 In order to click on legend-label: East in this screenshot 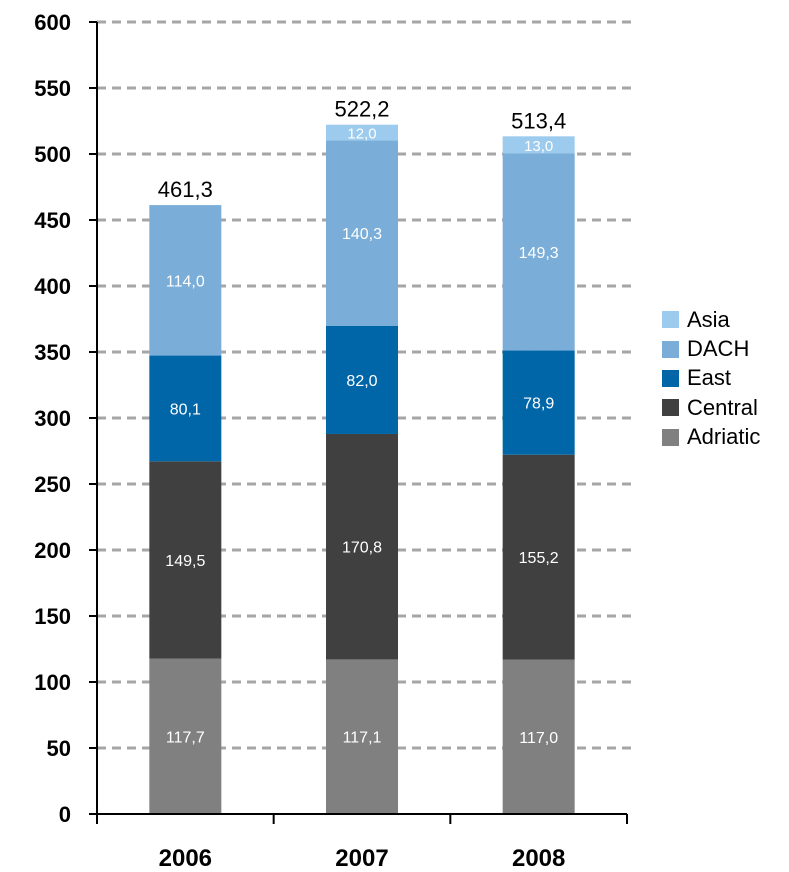, I will do `click(709, 378)`.